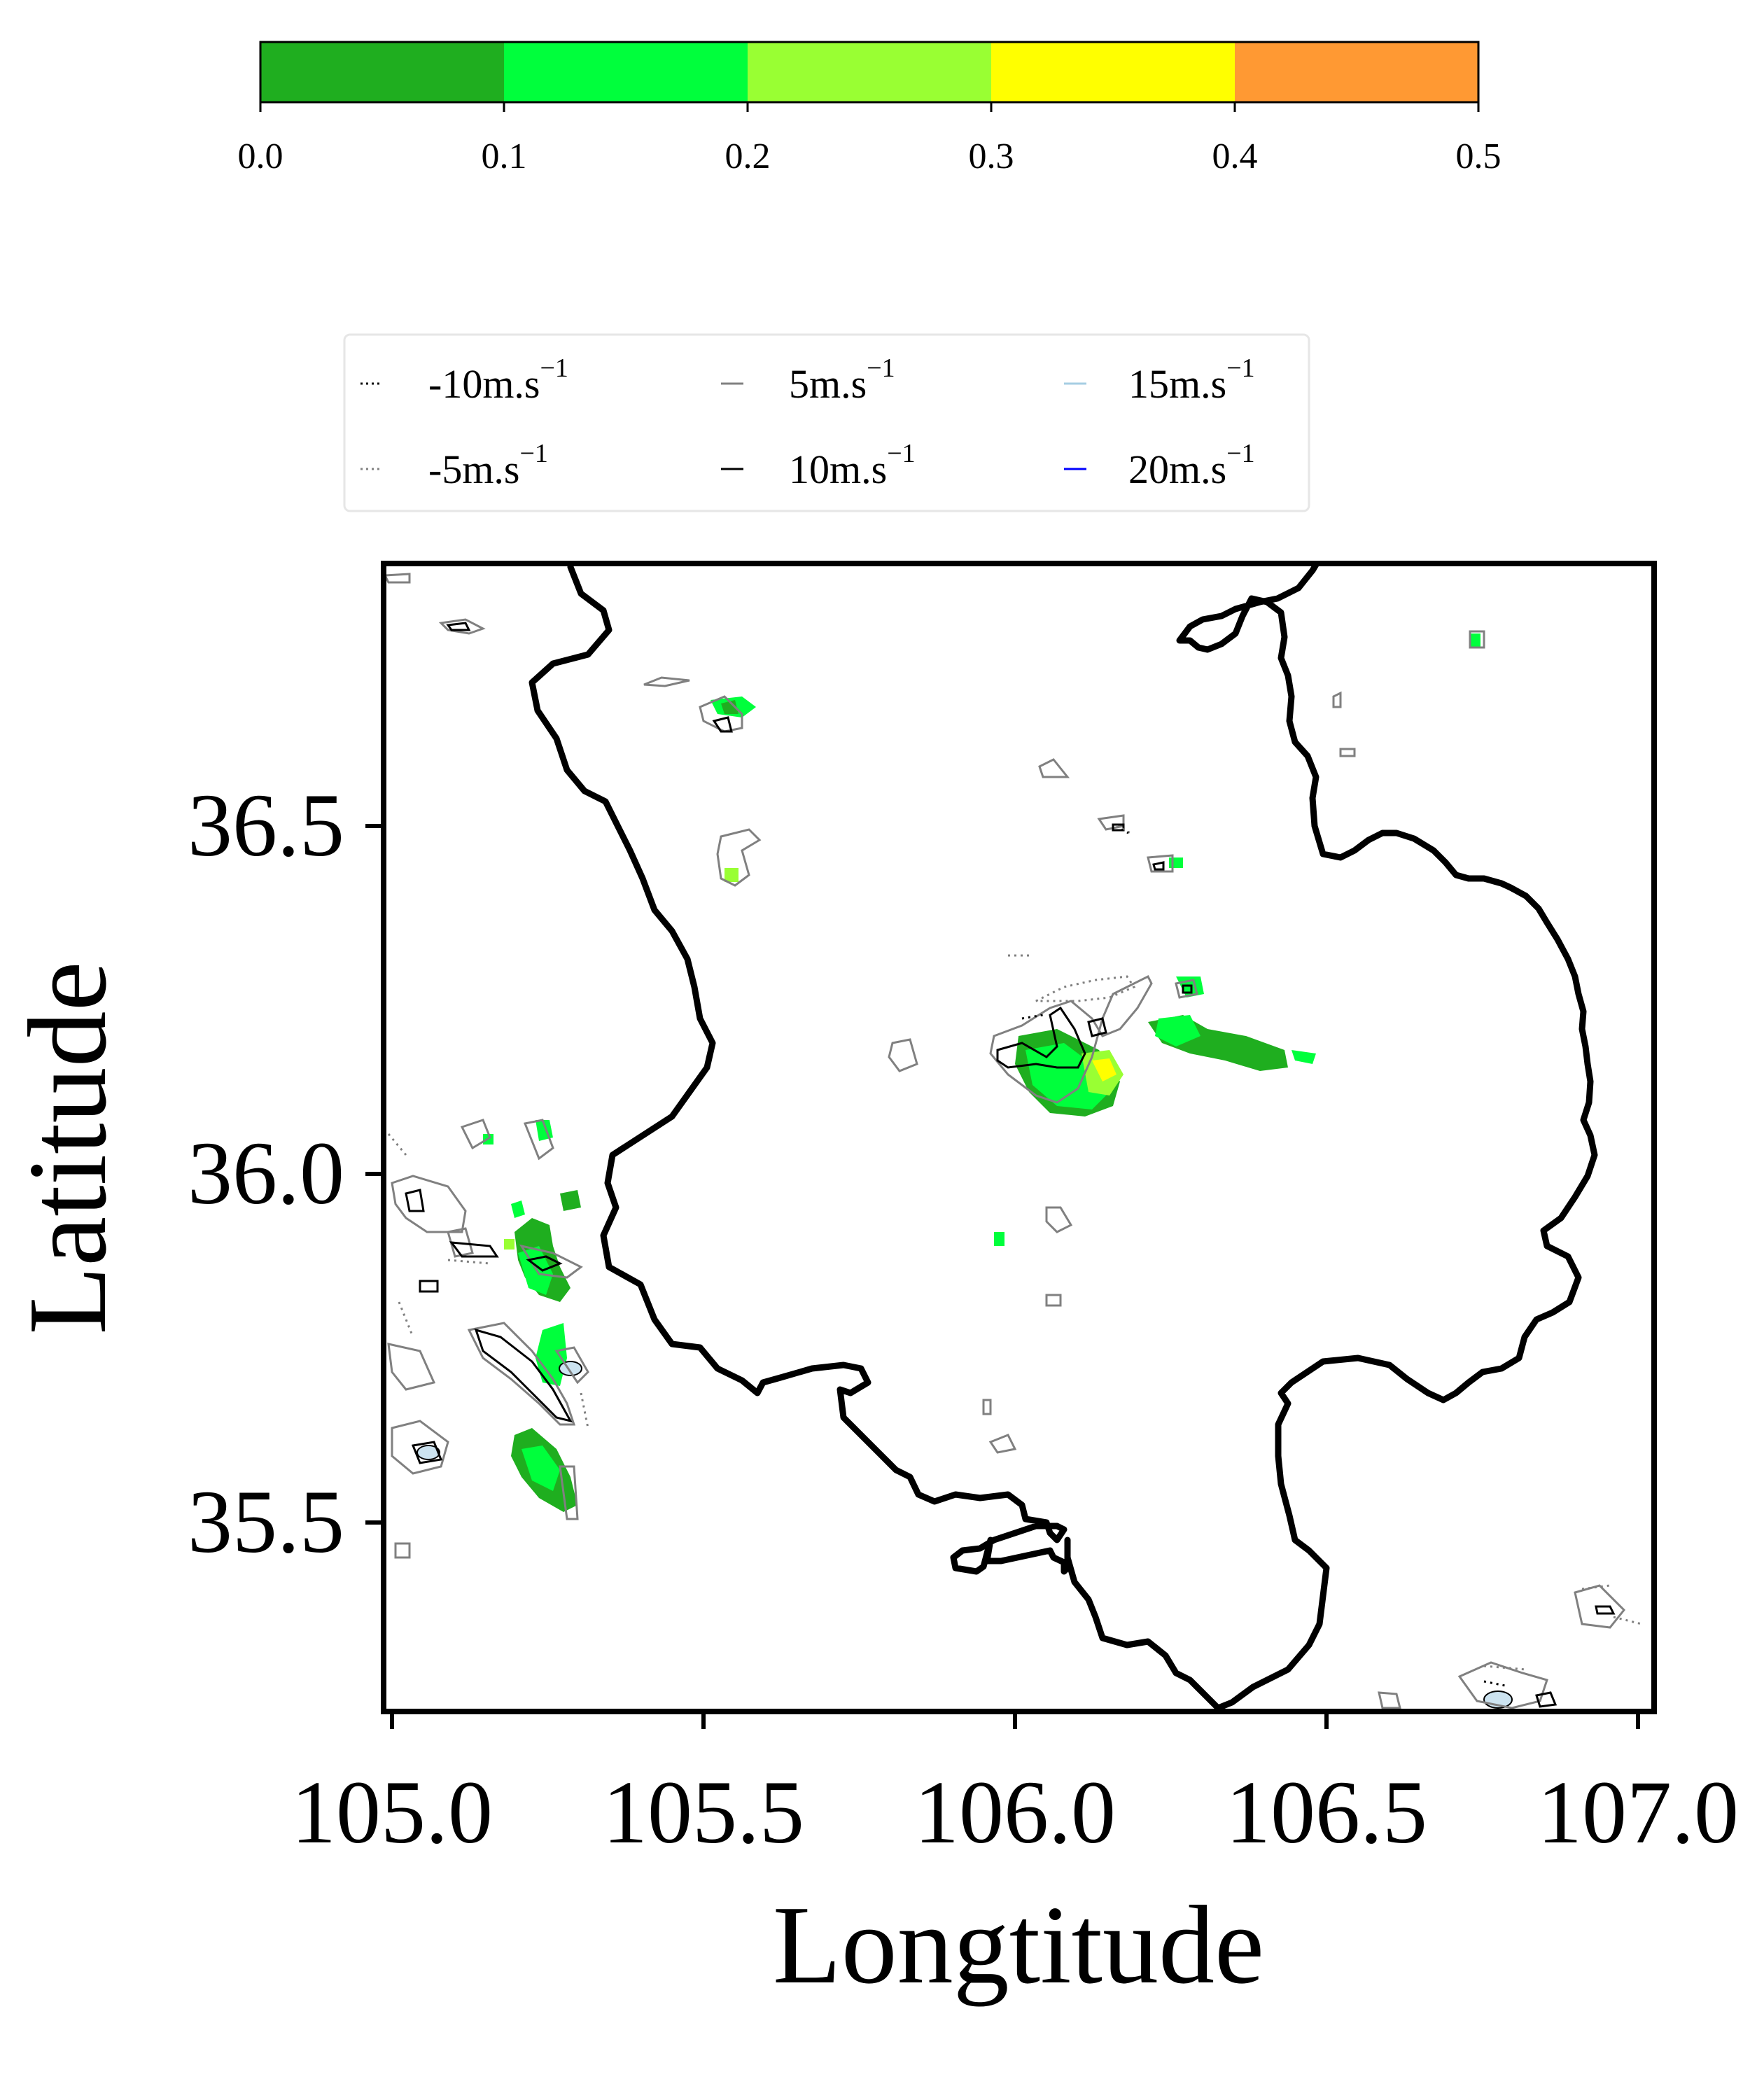  What do you see at coordinates (1015, 1720) in the screenshot?
I see `x-ticks` at bounding box center [1015, 1720].